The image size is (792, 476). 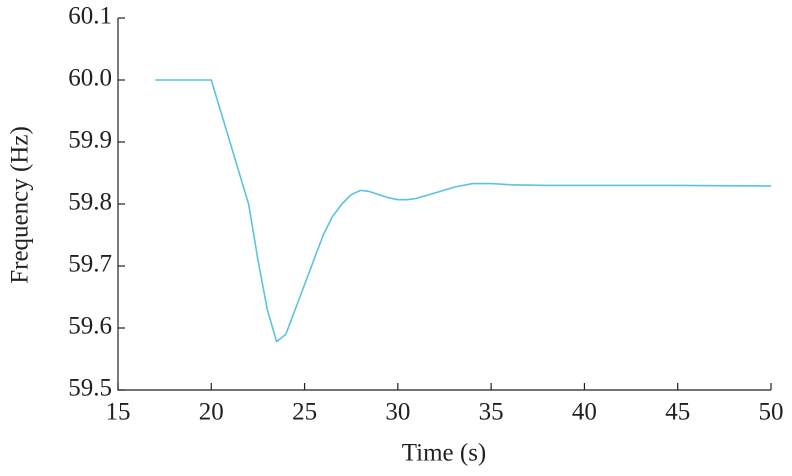 What do you see at coordinates (90, 140) in the screenshot?
I see `y-tick-label: 59.9` at bounding box center [90, 140].